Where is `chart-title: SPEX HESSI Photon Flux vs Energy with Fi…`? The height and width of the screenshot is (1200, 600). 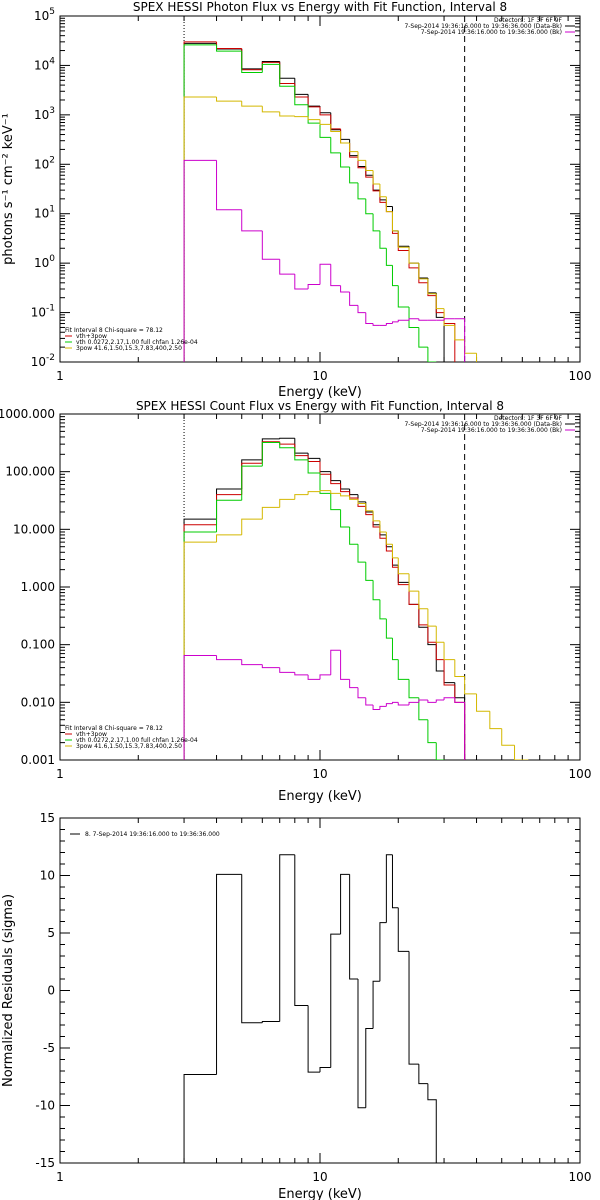
chart-title: SPEX HESSI Photon Flux vs Energy with Fi… is located at coordinates (320, 7).